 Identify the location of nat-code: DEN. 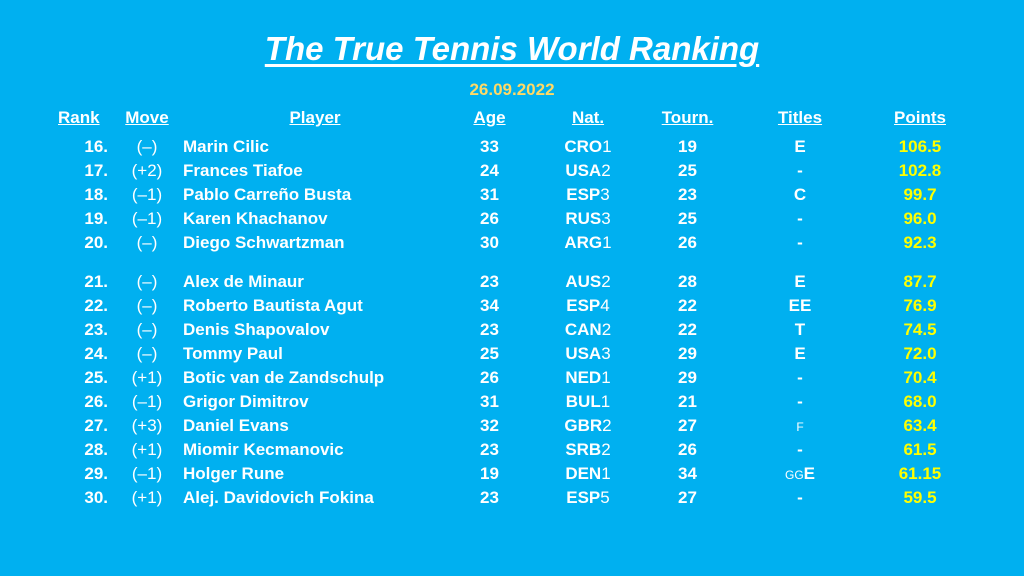
(583, 473).